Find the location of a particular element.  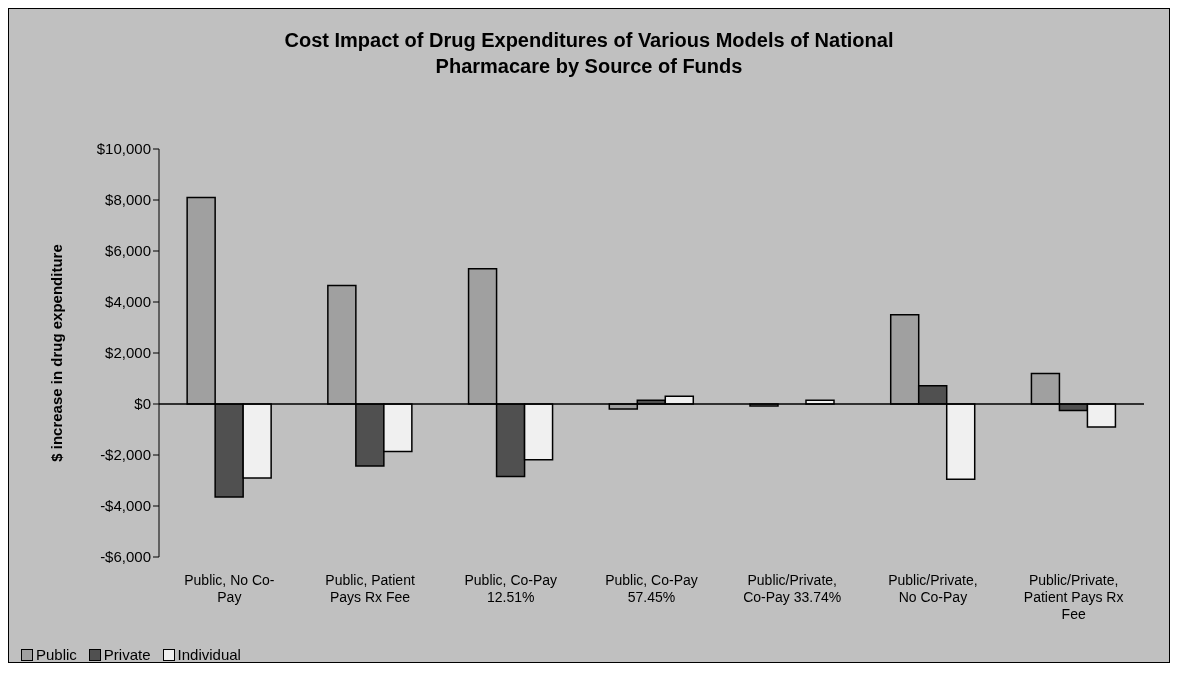

legend-label: Private is located at coordinates (126, 654).